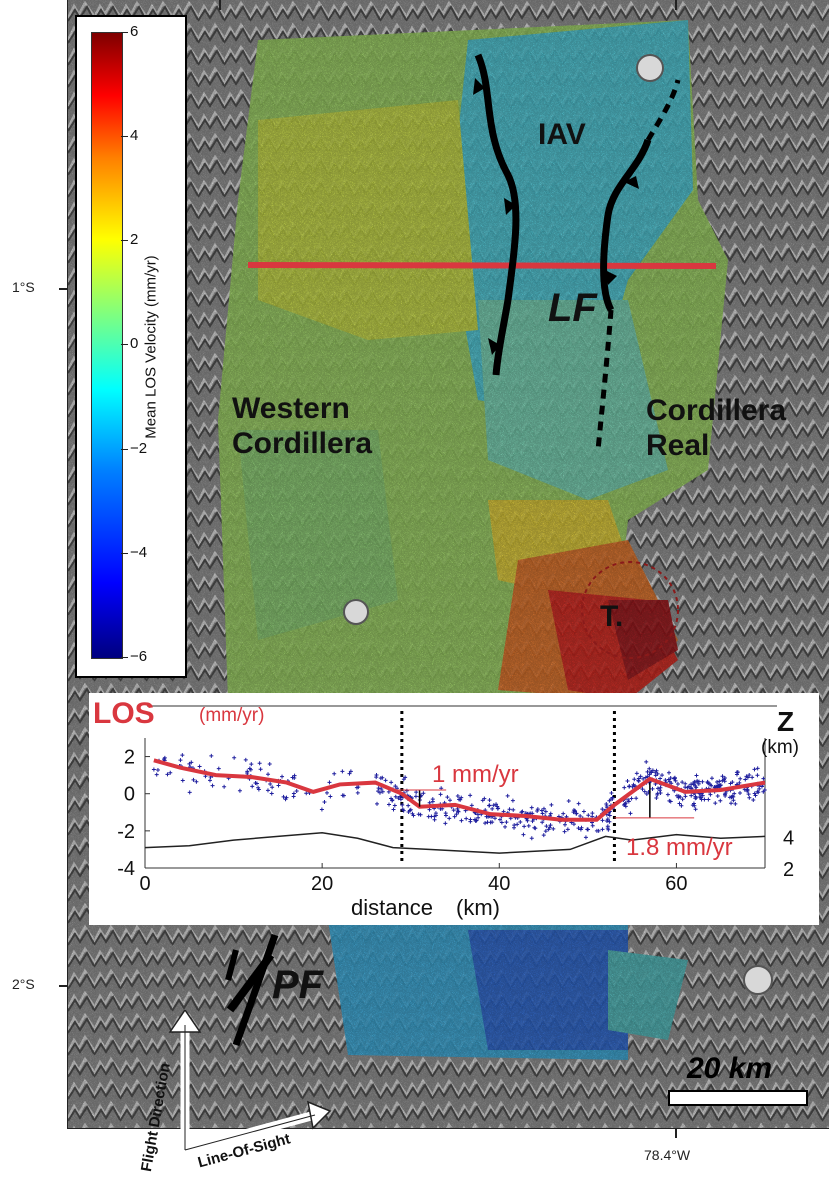  What do you see at coordinates (650, 68) in the screenshot?
I see `volcano-cone` at bounding box center [650, 68].